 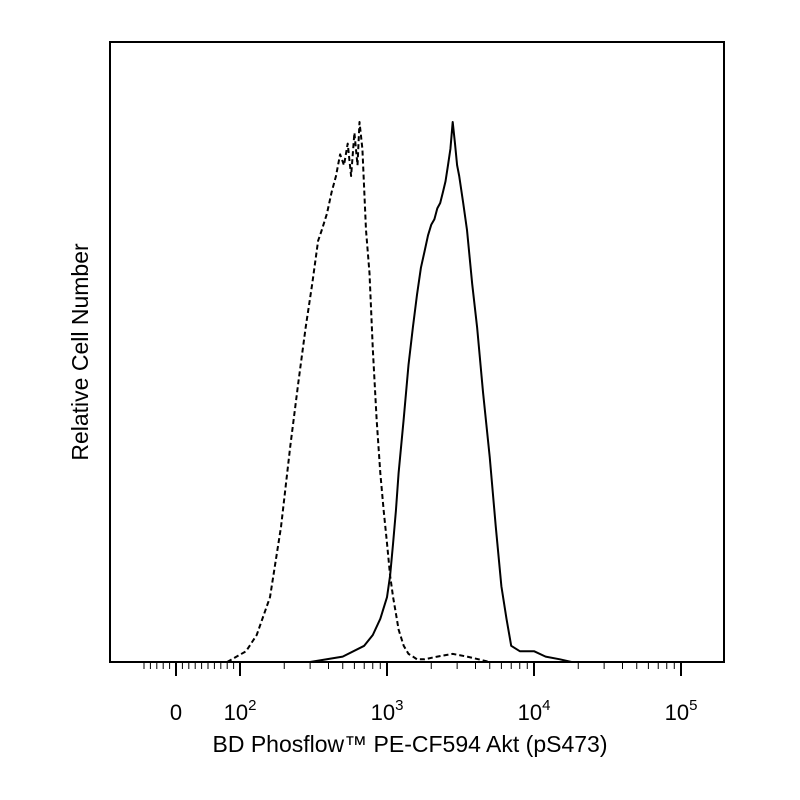 I want to click on x-axis-tick-labels: 0 10² 10³ 10⁴ 10⁵, so click(x=434, y=711).